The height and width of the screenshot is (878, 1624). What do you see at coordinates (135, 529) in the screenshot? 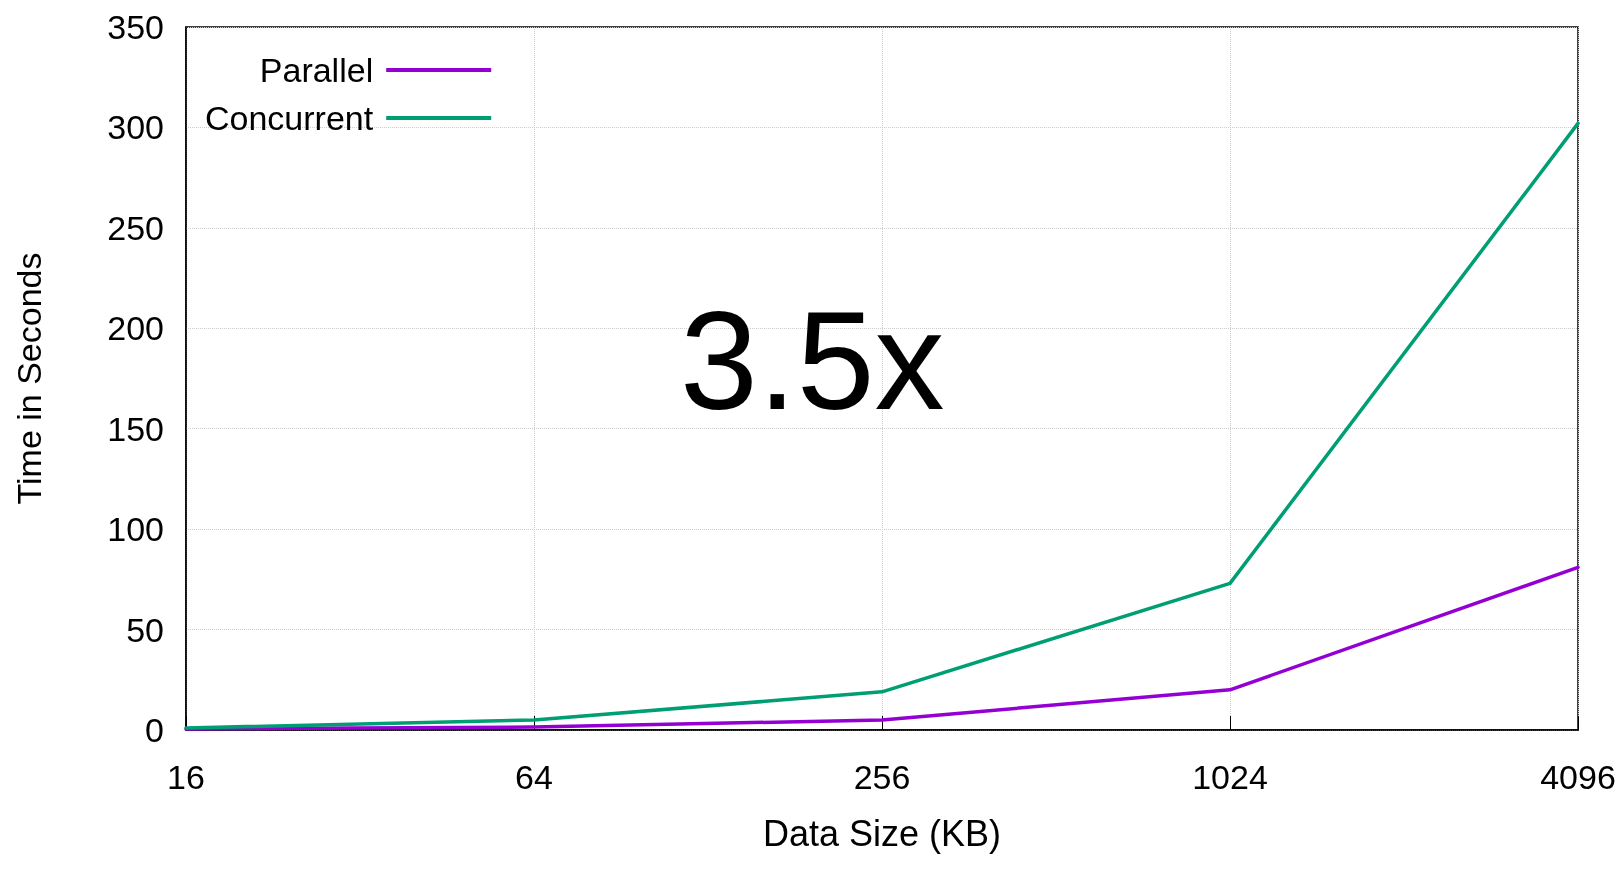
I see `y-tick-label: 100` at bounding box center [135, 529].